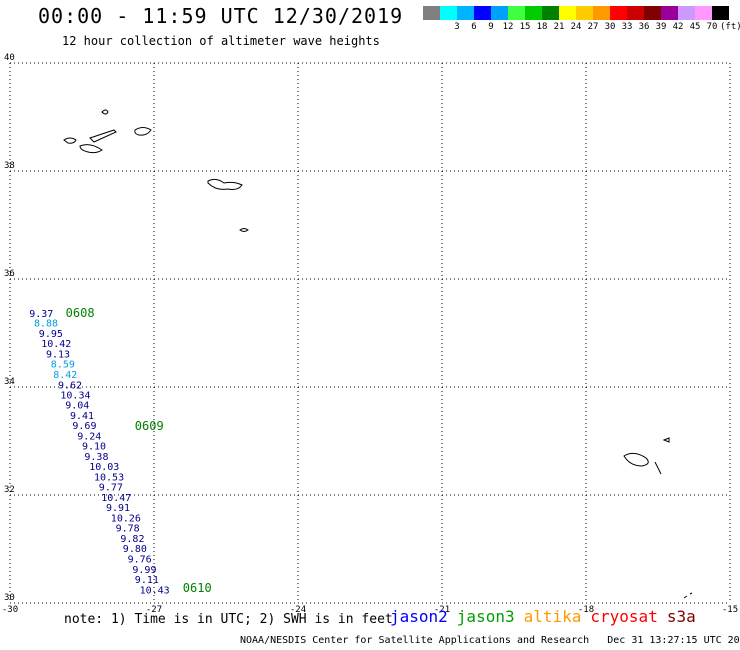 The image size is (740, 650). What do you see at coordinates (9, 58) in the screenshot?
I see `latitude-tick-label: 40` at bounding box center [9, 58].